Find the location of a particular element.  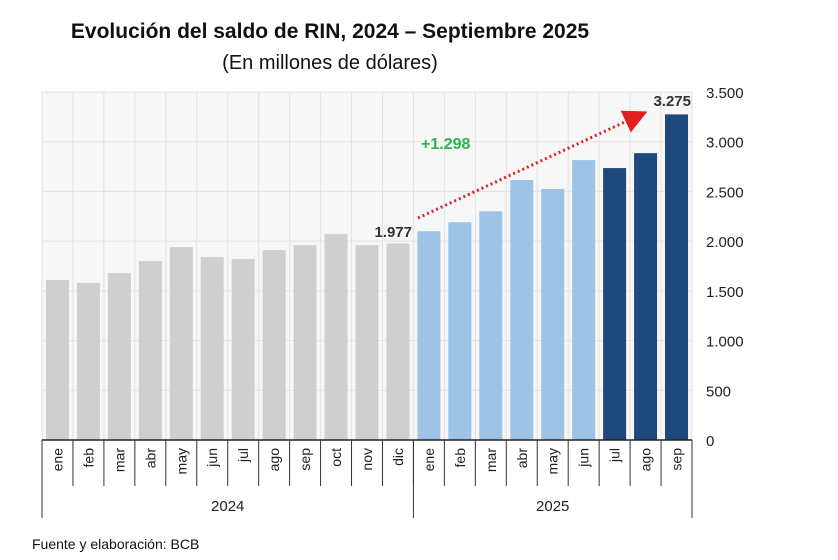

y-tick-label: 500 is located at coordinates (718, 391).